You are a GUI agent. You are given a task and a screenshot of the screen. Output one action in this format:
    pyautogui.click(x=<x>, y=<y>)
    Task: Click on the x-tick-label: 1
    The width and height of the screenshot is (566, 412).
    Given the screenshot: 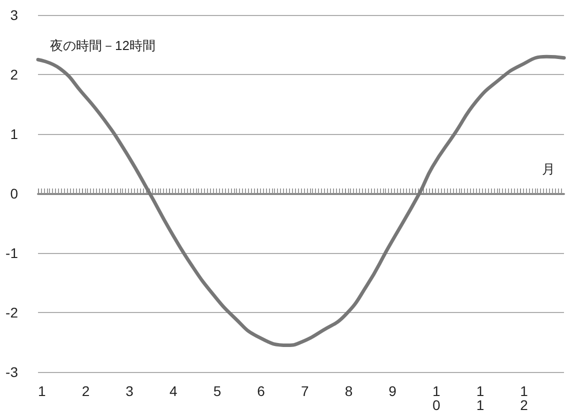 What is the action you would take?
    pyautogui.click(x=42, y=391)
    